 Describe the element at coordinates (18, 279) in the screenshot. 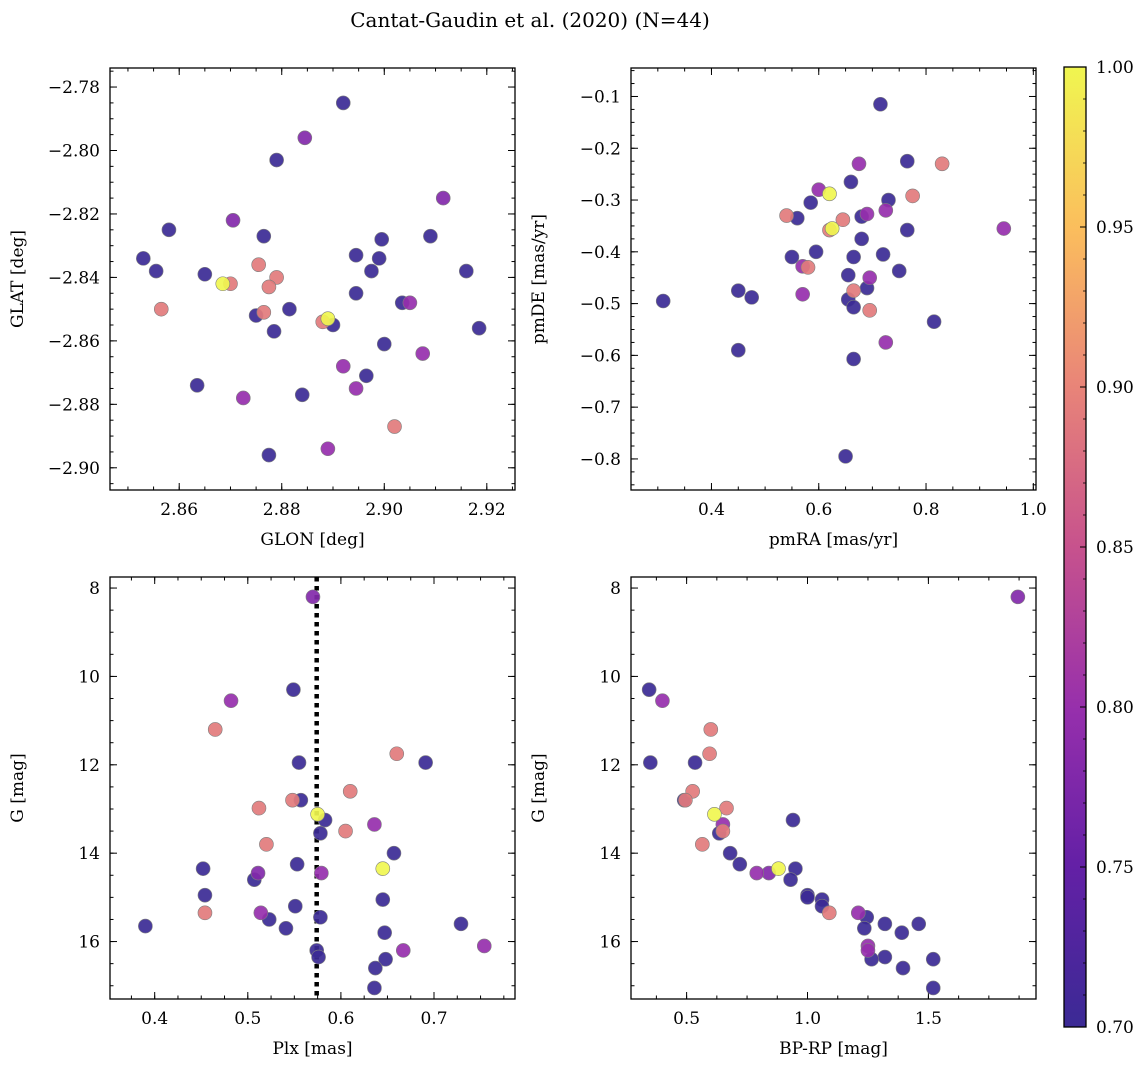

I see `y-axis-label: GLAT [deg]` at that location.